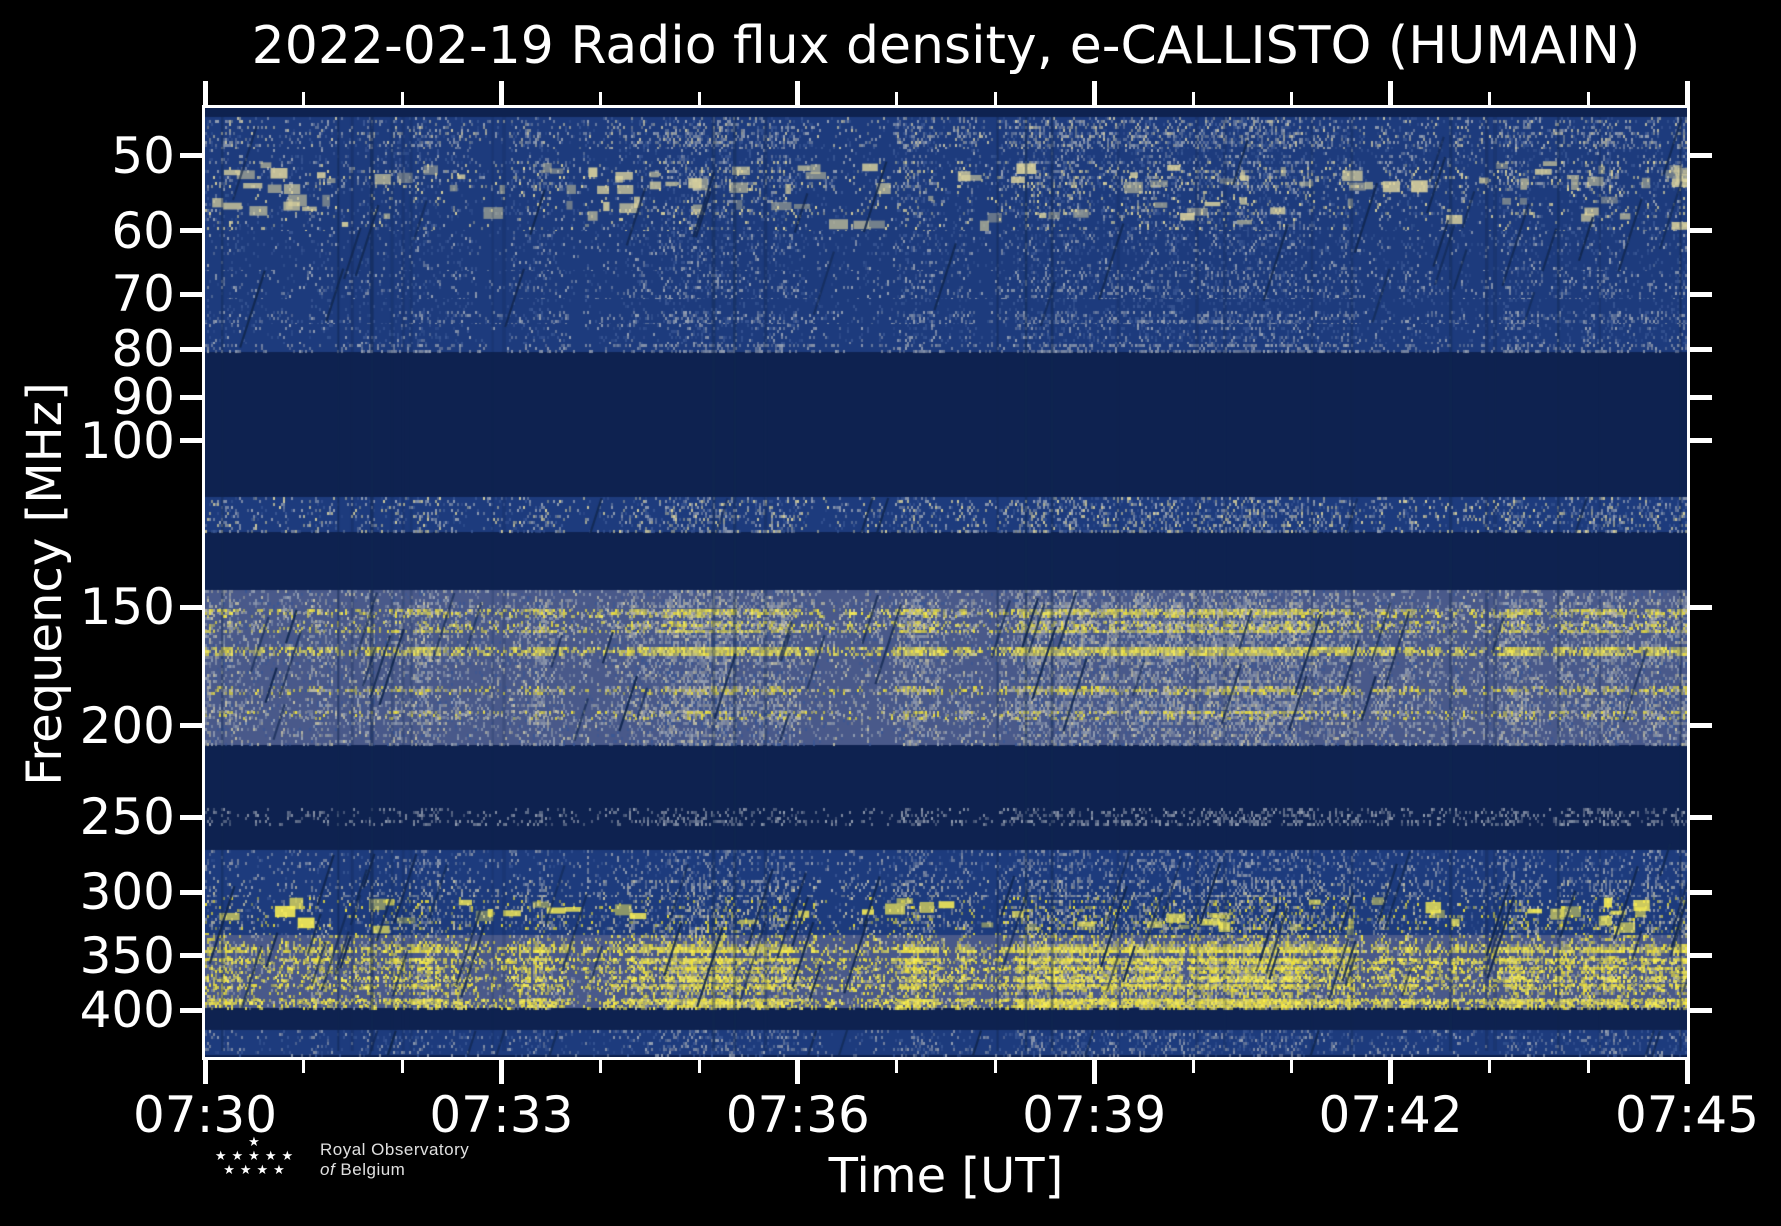 The height and width of the screenshot is (1226, 1781). I want to click on rob-logo-line2-name: Belgium, so click(373, 1169).